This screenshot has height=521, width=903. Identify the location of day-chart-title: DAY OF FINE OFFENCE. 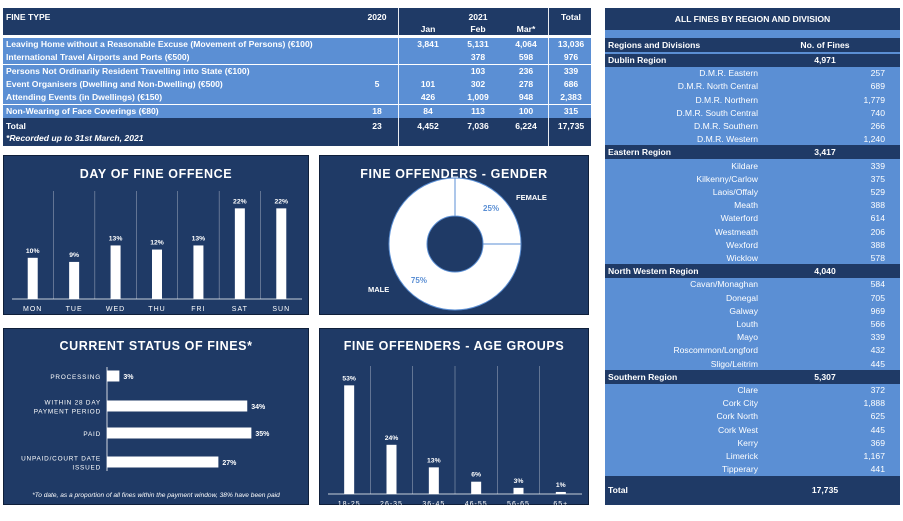
(156, 174).